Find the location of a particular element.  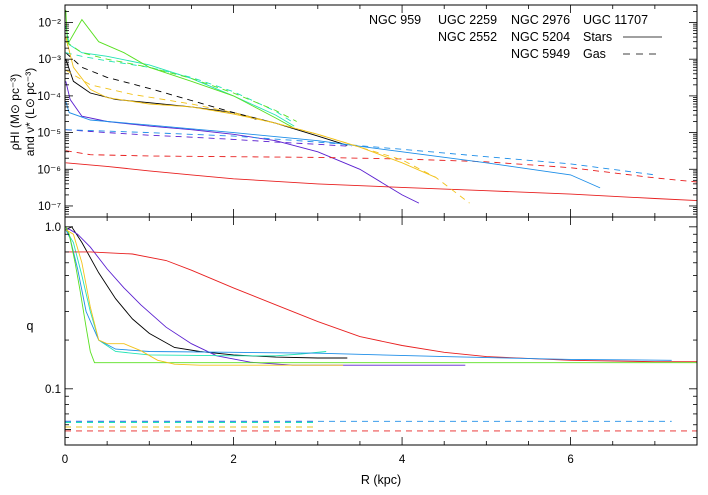

top-y-axis-label: ρHI (M⊙ pc⁻³) and ν* (L⊙ pc⁻³) is located at coordinates (22, 112).